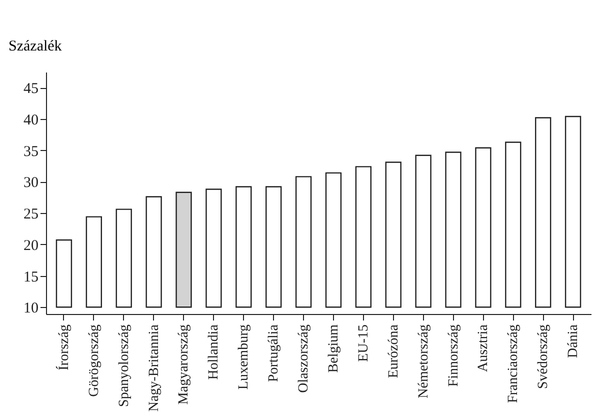 This screenshot has width=595, height=416. What do you see at coordinates (31, 214) in the screenshot?
I see `y-tick-label: 25` at bounding box center [31, 214].